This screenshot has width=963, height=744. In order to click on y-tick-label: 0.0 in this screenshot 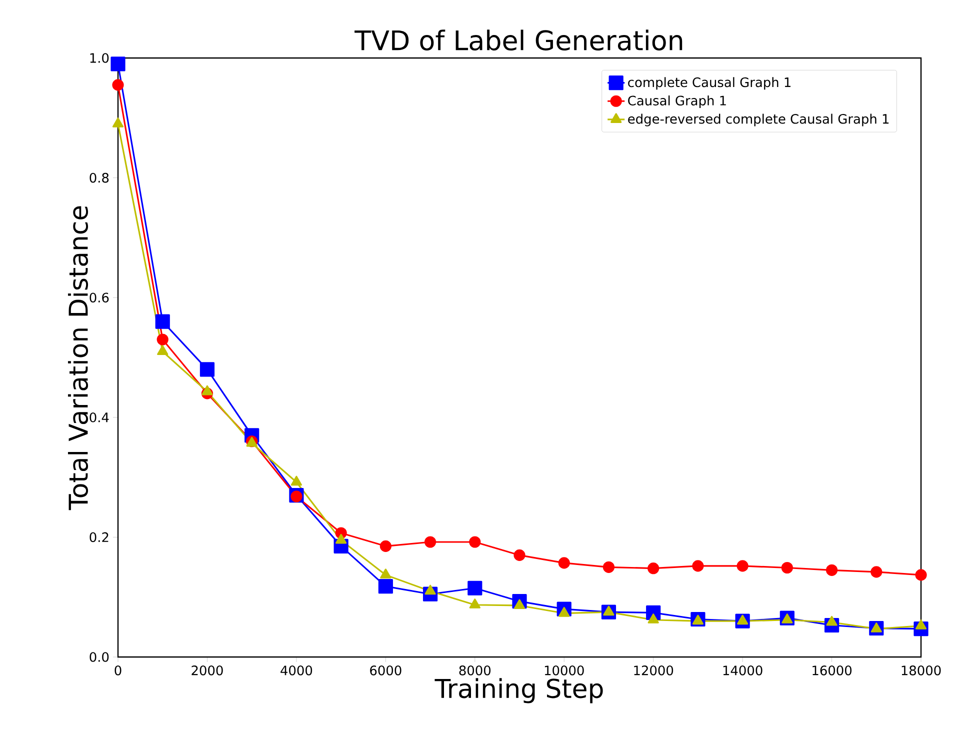, I will do `click(99, 657)`.